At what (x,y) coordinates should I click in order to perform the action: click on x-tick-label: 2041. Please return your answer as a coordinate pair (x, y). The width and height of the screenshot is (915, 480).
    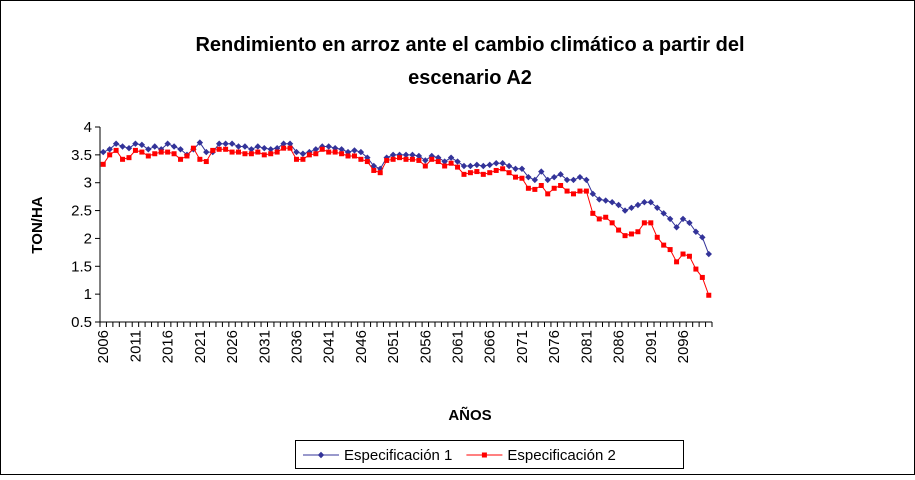
    Looking at the image, I should click on (329, 346).